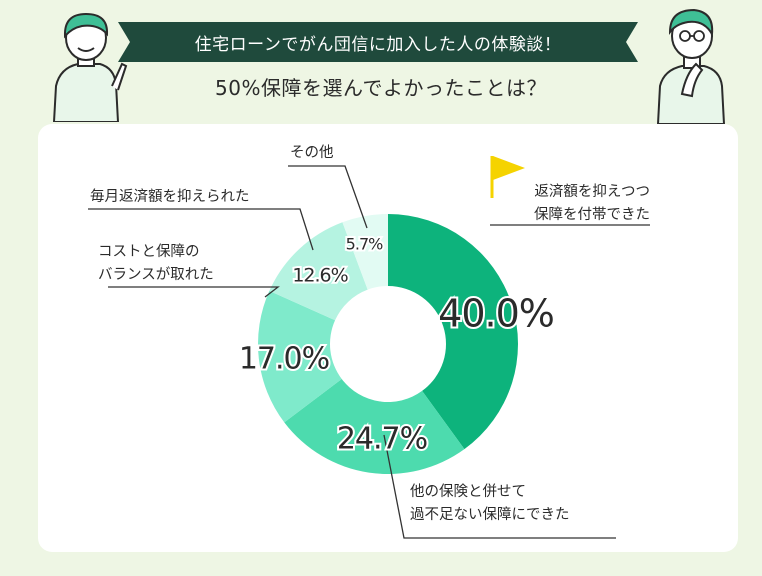 The width and height of the screenshot is (762, 576). Describe the element at coordinates (507, 177) in the screenshot. I see `flag-icon` at that location.